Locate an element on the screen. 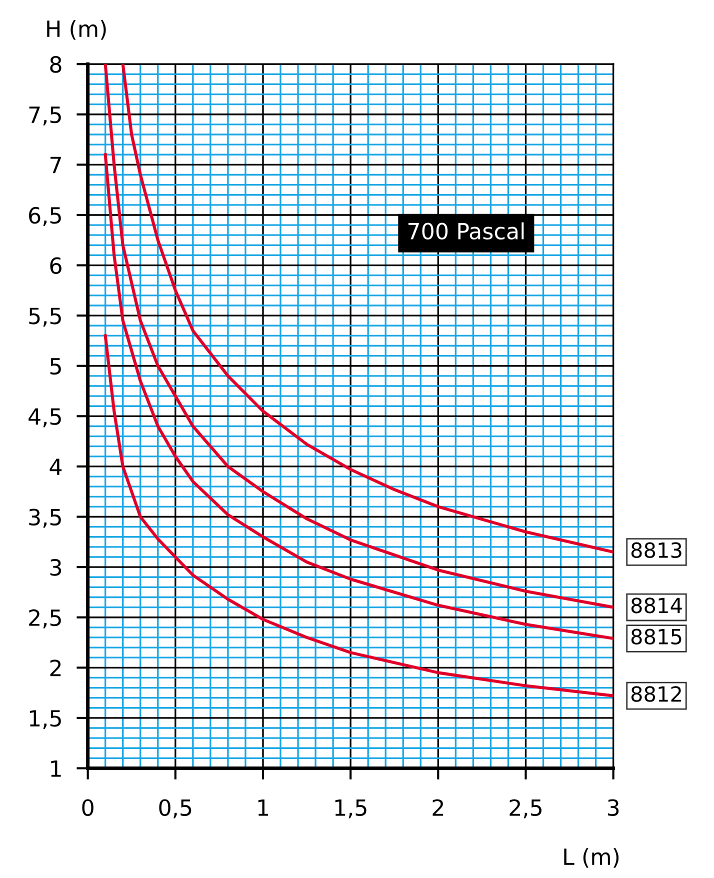 The image size is (714, 878). y-tick-label: 5 is located at coordinates (55, 366).